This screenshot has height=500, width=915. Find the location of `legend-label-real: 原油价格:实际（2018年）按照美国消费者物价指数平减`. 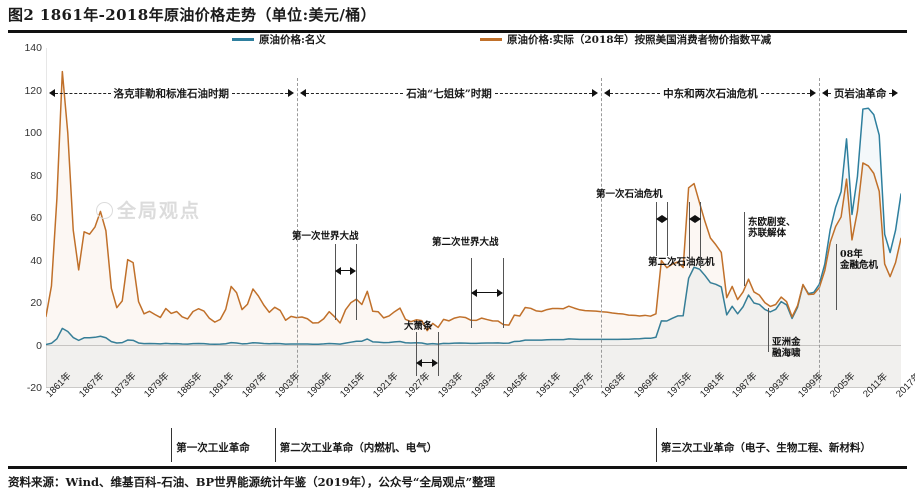

legend-label-real: 原油价格:实际（2018年）按照美国消费者物价指数平减 is located at coordinates (639, 40).